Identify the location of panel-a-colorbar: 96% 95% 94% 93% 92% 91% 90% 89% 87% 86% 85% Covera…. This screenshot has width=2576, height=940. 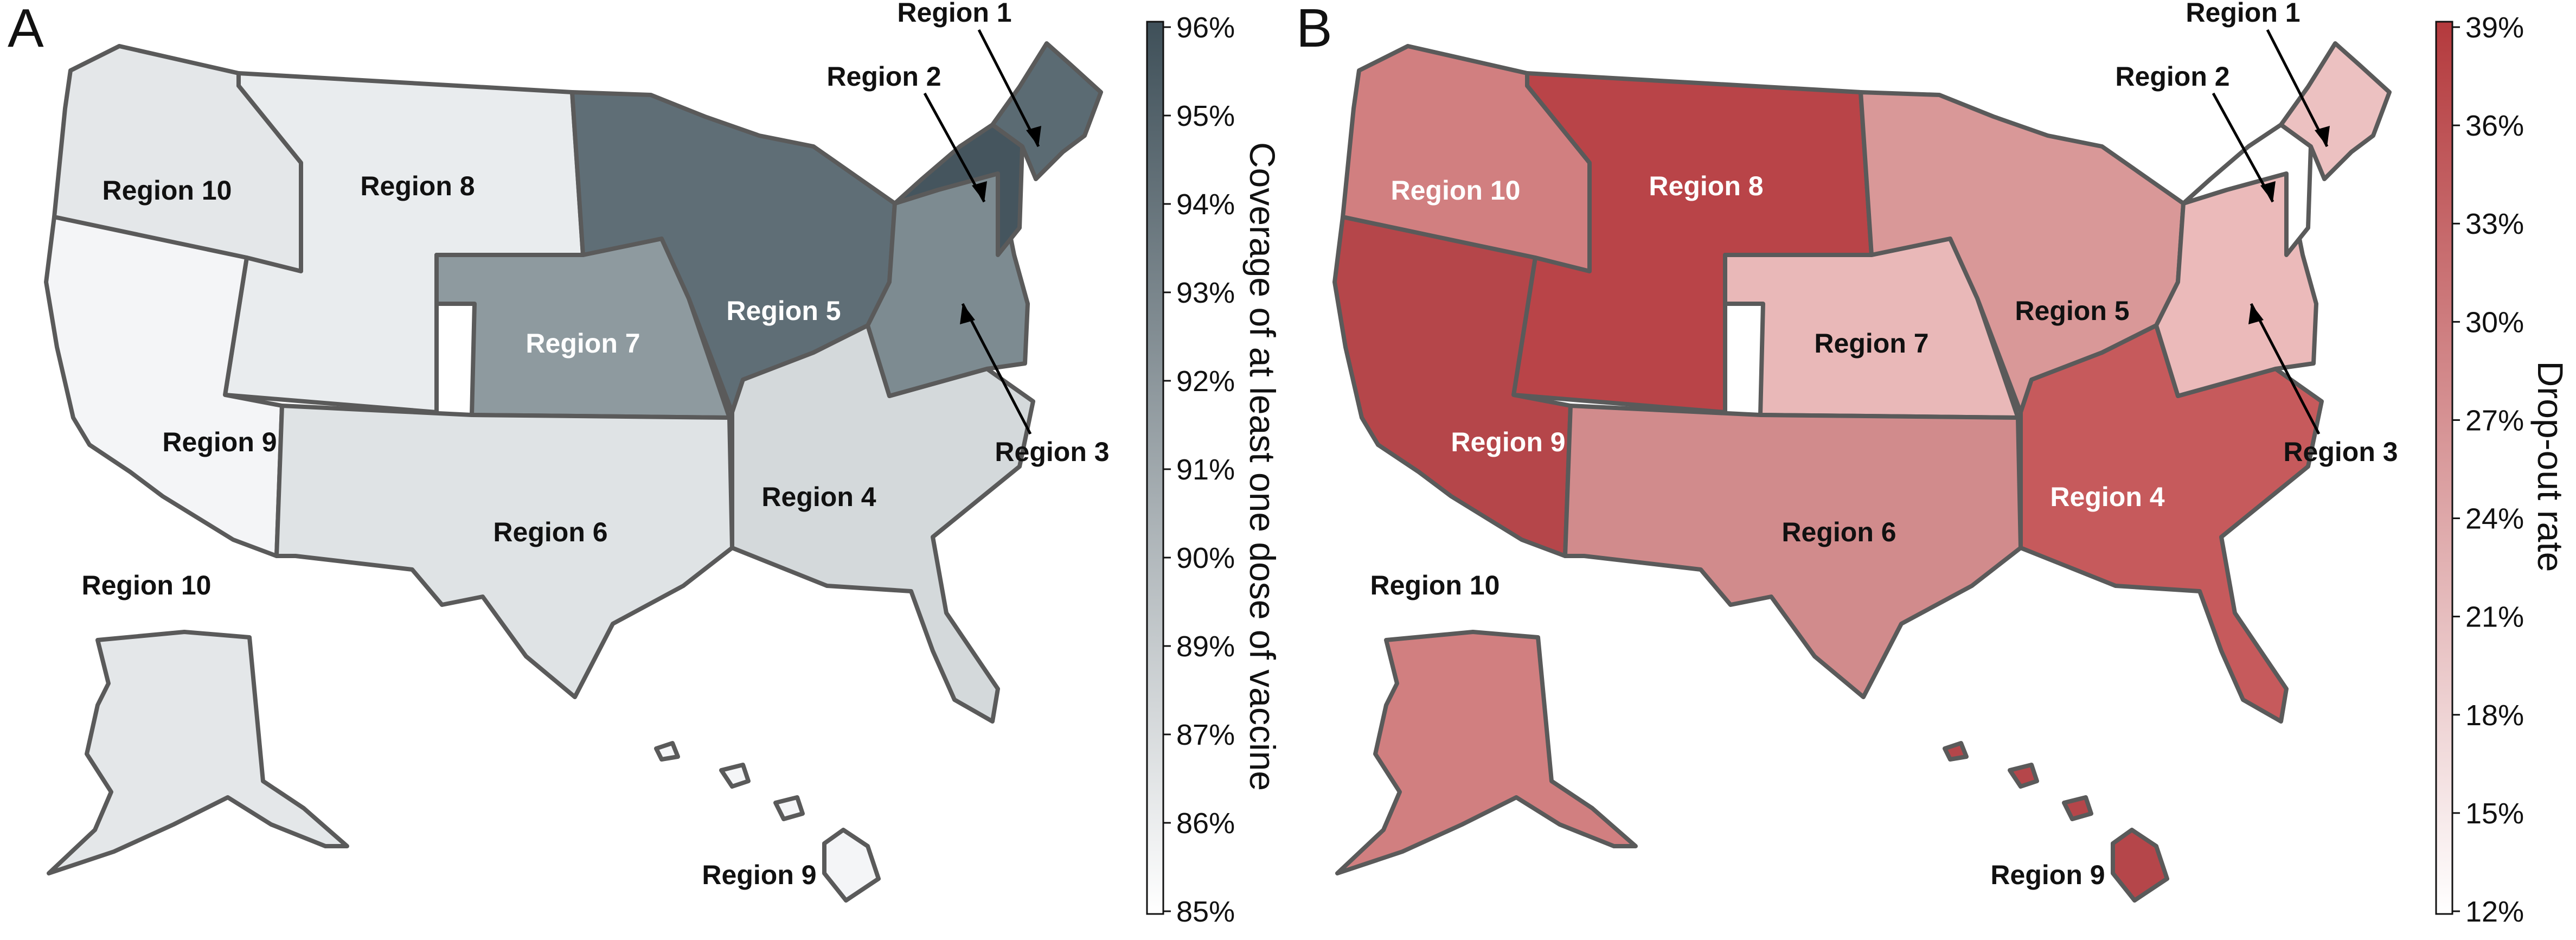
(1214, 469).